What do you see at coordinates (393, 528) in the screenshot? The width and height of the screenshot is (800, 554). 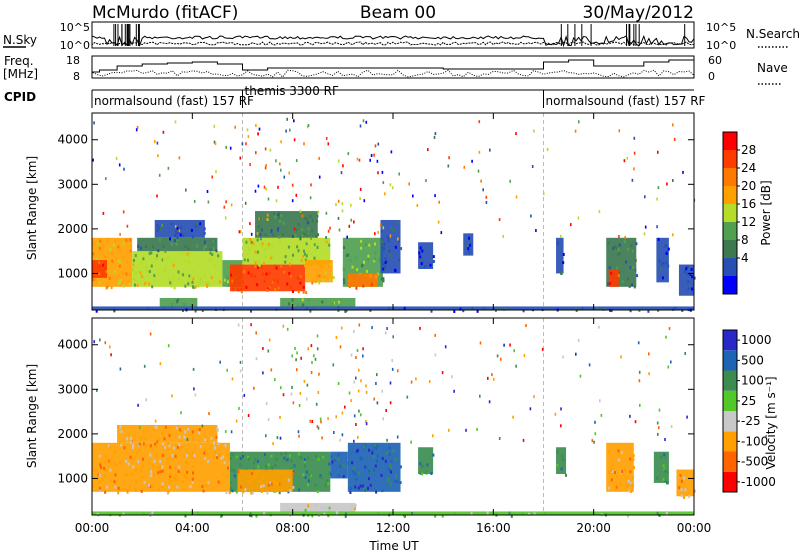 I see `x-tick-label: 12:00` at bounding box center [393, 528].